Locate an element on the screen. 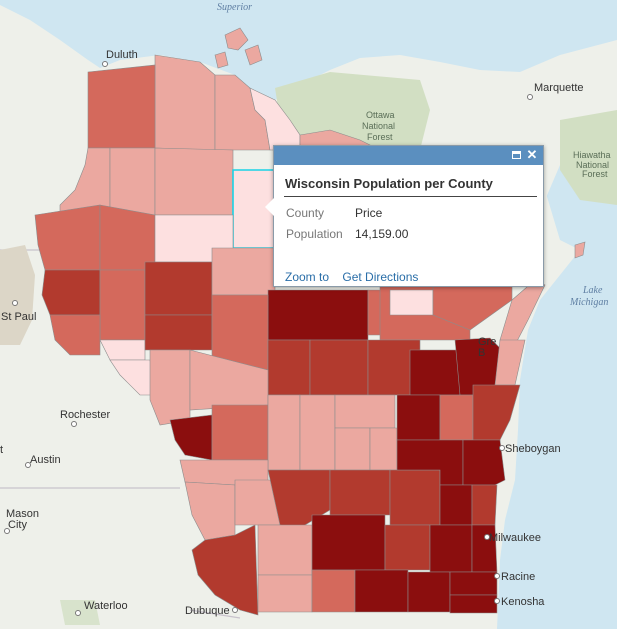 This screenshot has height=629, width=617. county-eauclaire is located at coordinates (178, 332).